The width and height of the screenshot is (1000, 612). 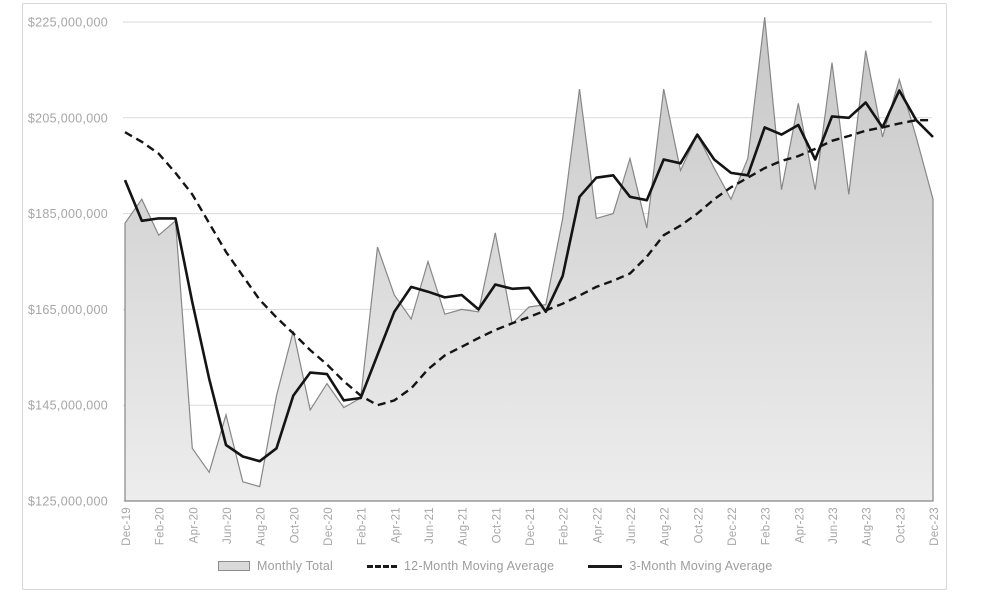 I want to click on x-tick-label: Dec-19, so click(x=127, y=526).